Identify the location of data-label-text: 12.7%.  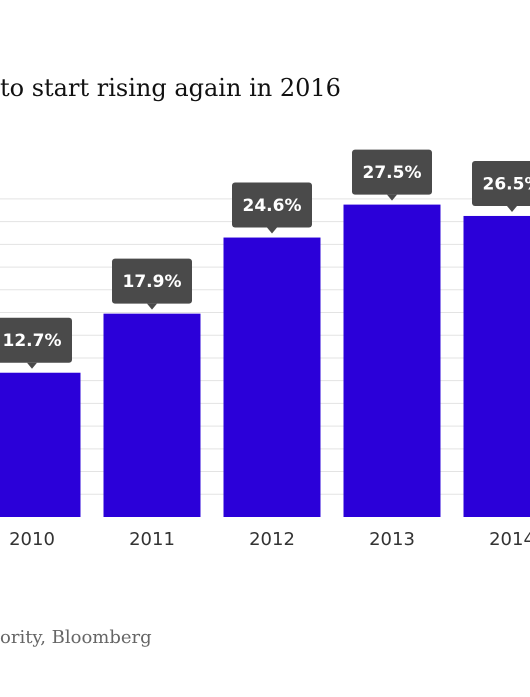
(32, 341).